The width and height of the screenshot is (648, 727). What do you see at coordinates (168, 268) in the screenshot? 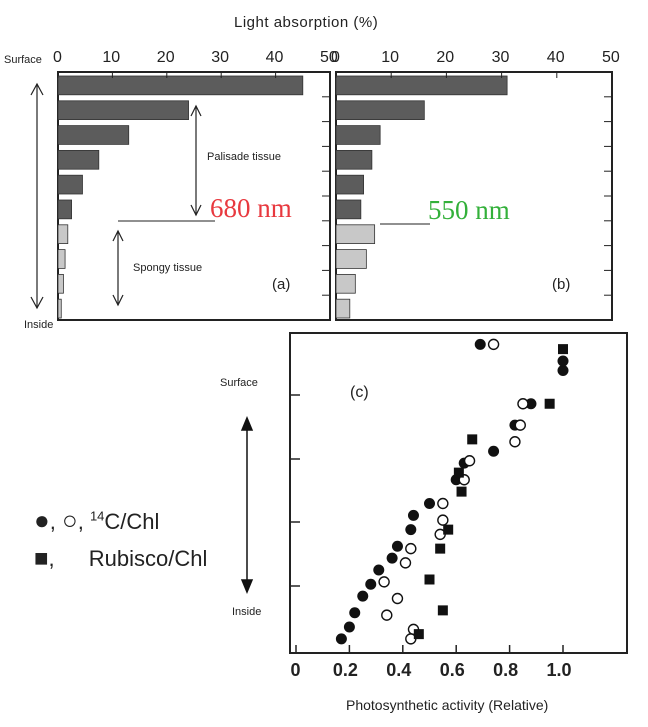
I see `spongy-label: Spongy tissue` at bounding box center [168, 268].